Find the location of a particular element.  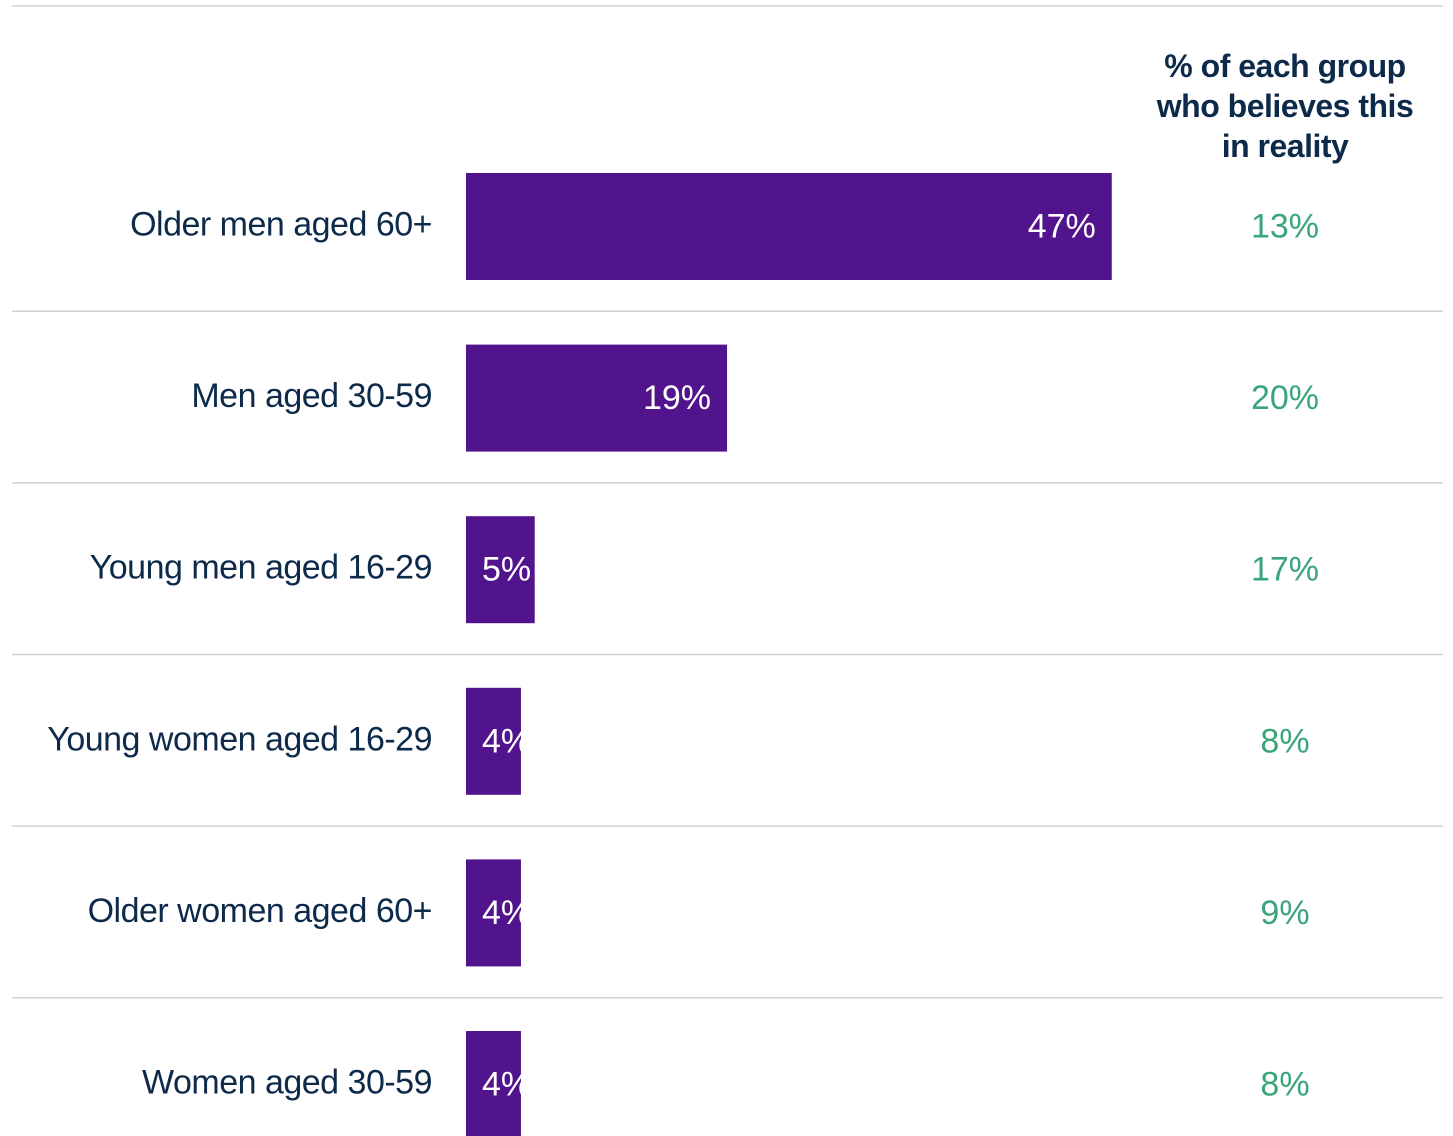

bar-value-label: 19% is located at coordinates (677, 398).